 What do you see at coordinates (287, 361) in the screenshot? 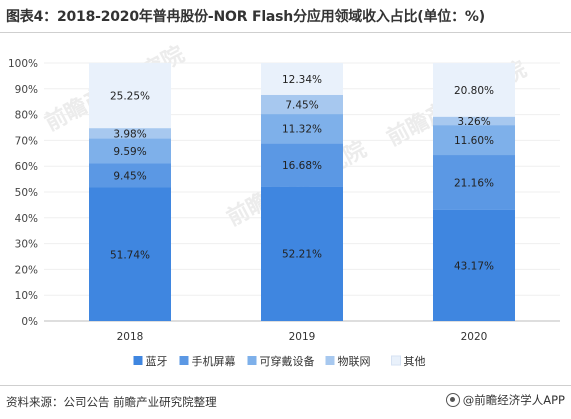
I see `legend-label: 可穿戴设备` at bounding box center [287, 361].